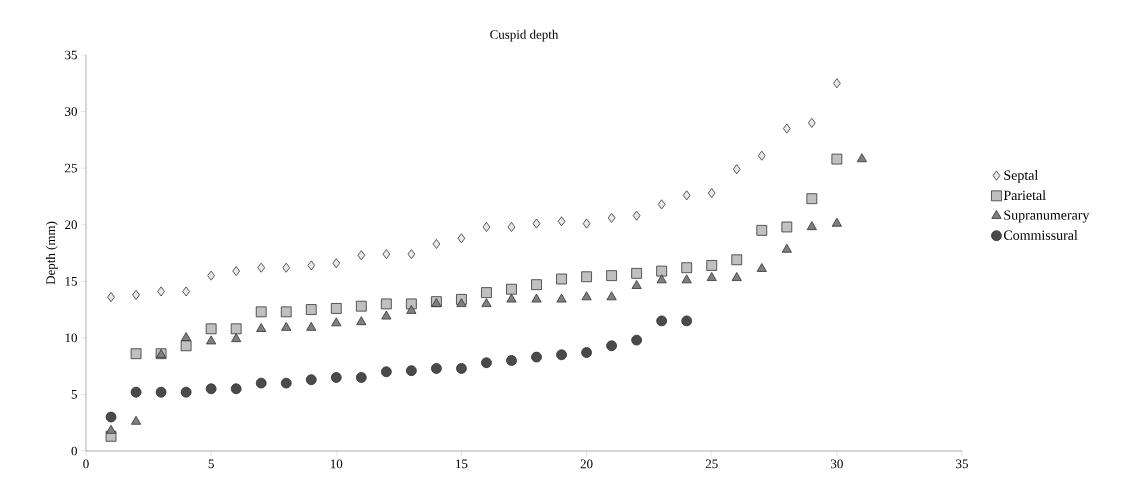  I want to click on y-tick-label: 15, so click(71, 281).